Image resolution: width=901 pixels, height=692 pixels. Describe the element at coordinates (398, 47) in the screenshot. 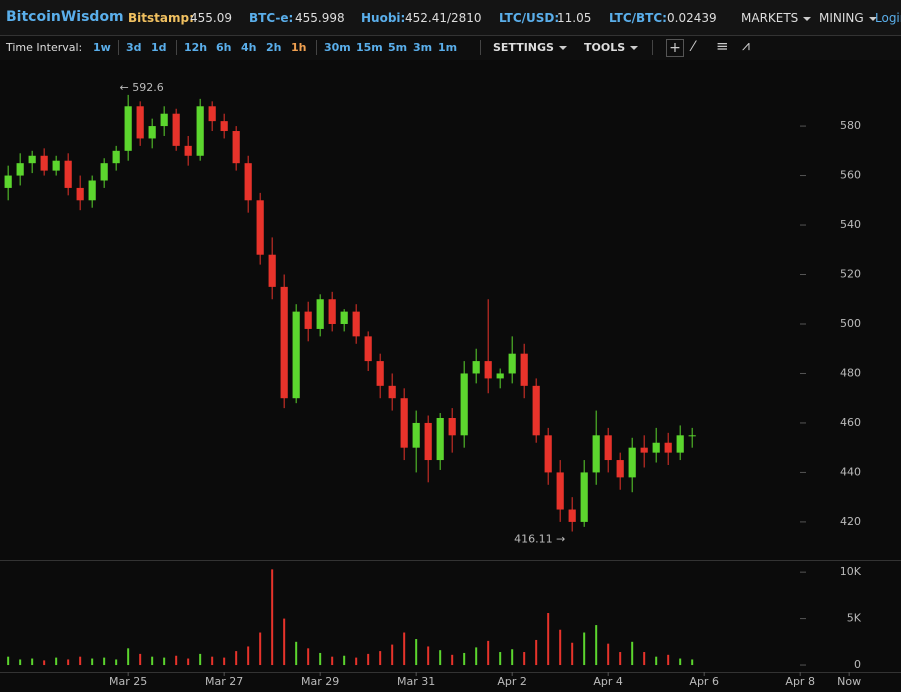

I see `interval: 5m` at that location.